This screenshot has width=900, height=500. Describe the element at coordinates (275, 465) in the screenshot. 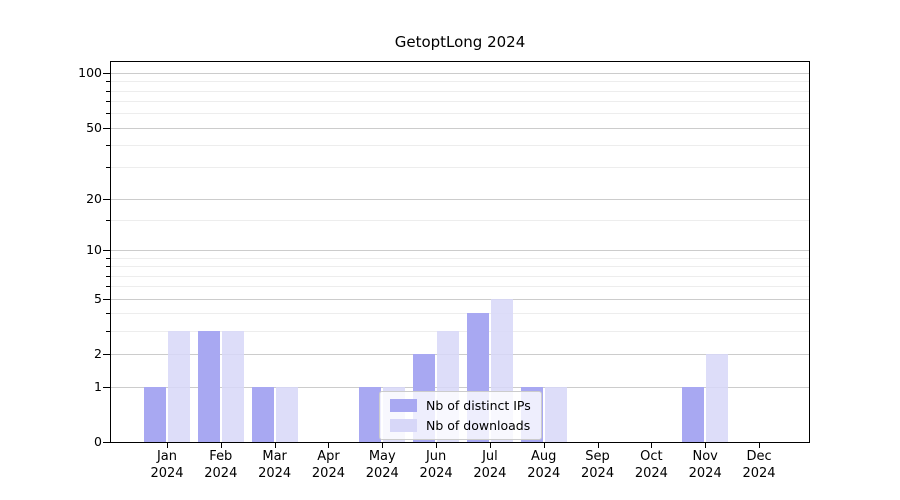

I see `x-tick-label: Mar 2024` at that location.